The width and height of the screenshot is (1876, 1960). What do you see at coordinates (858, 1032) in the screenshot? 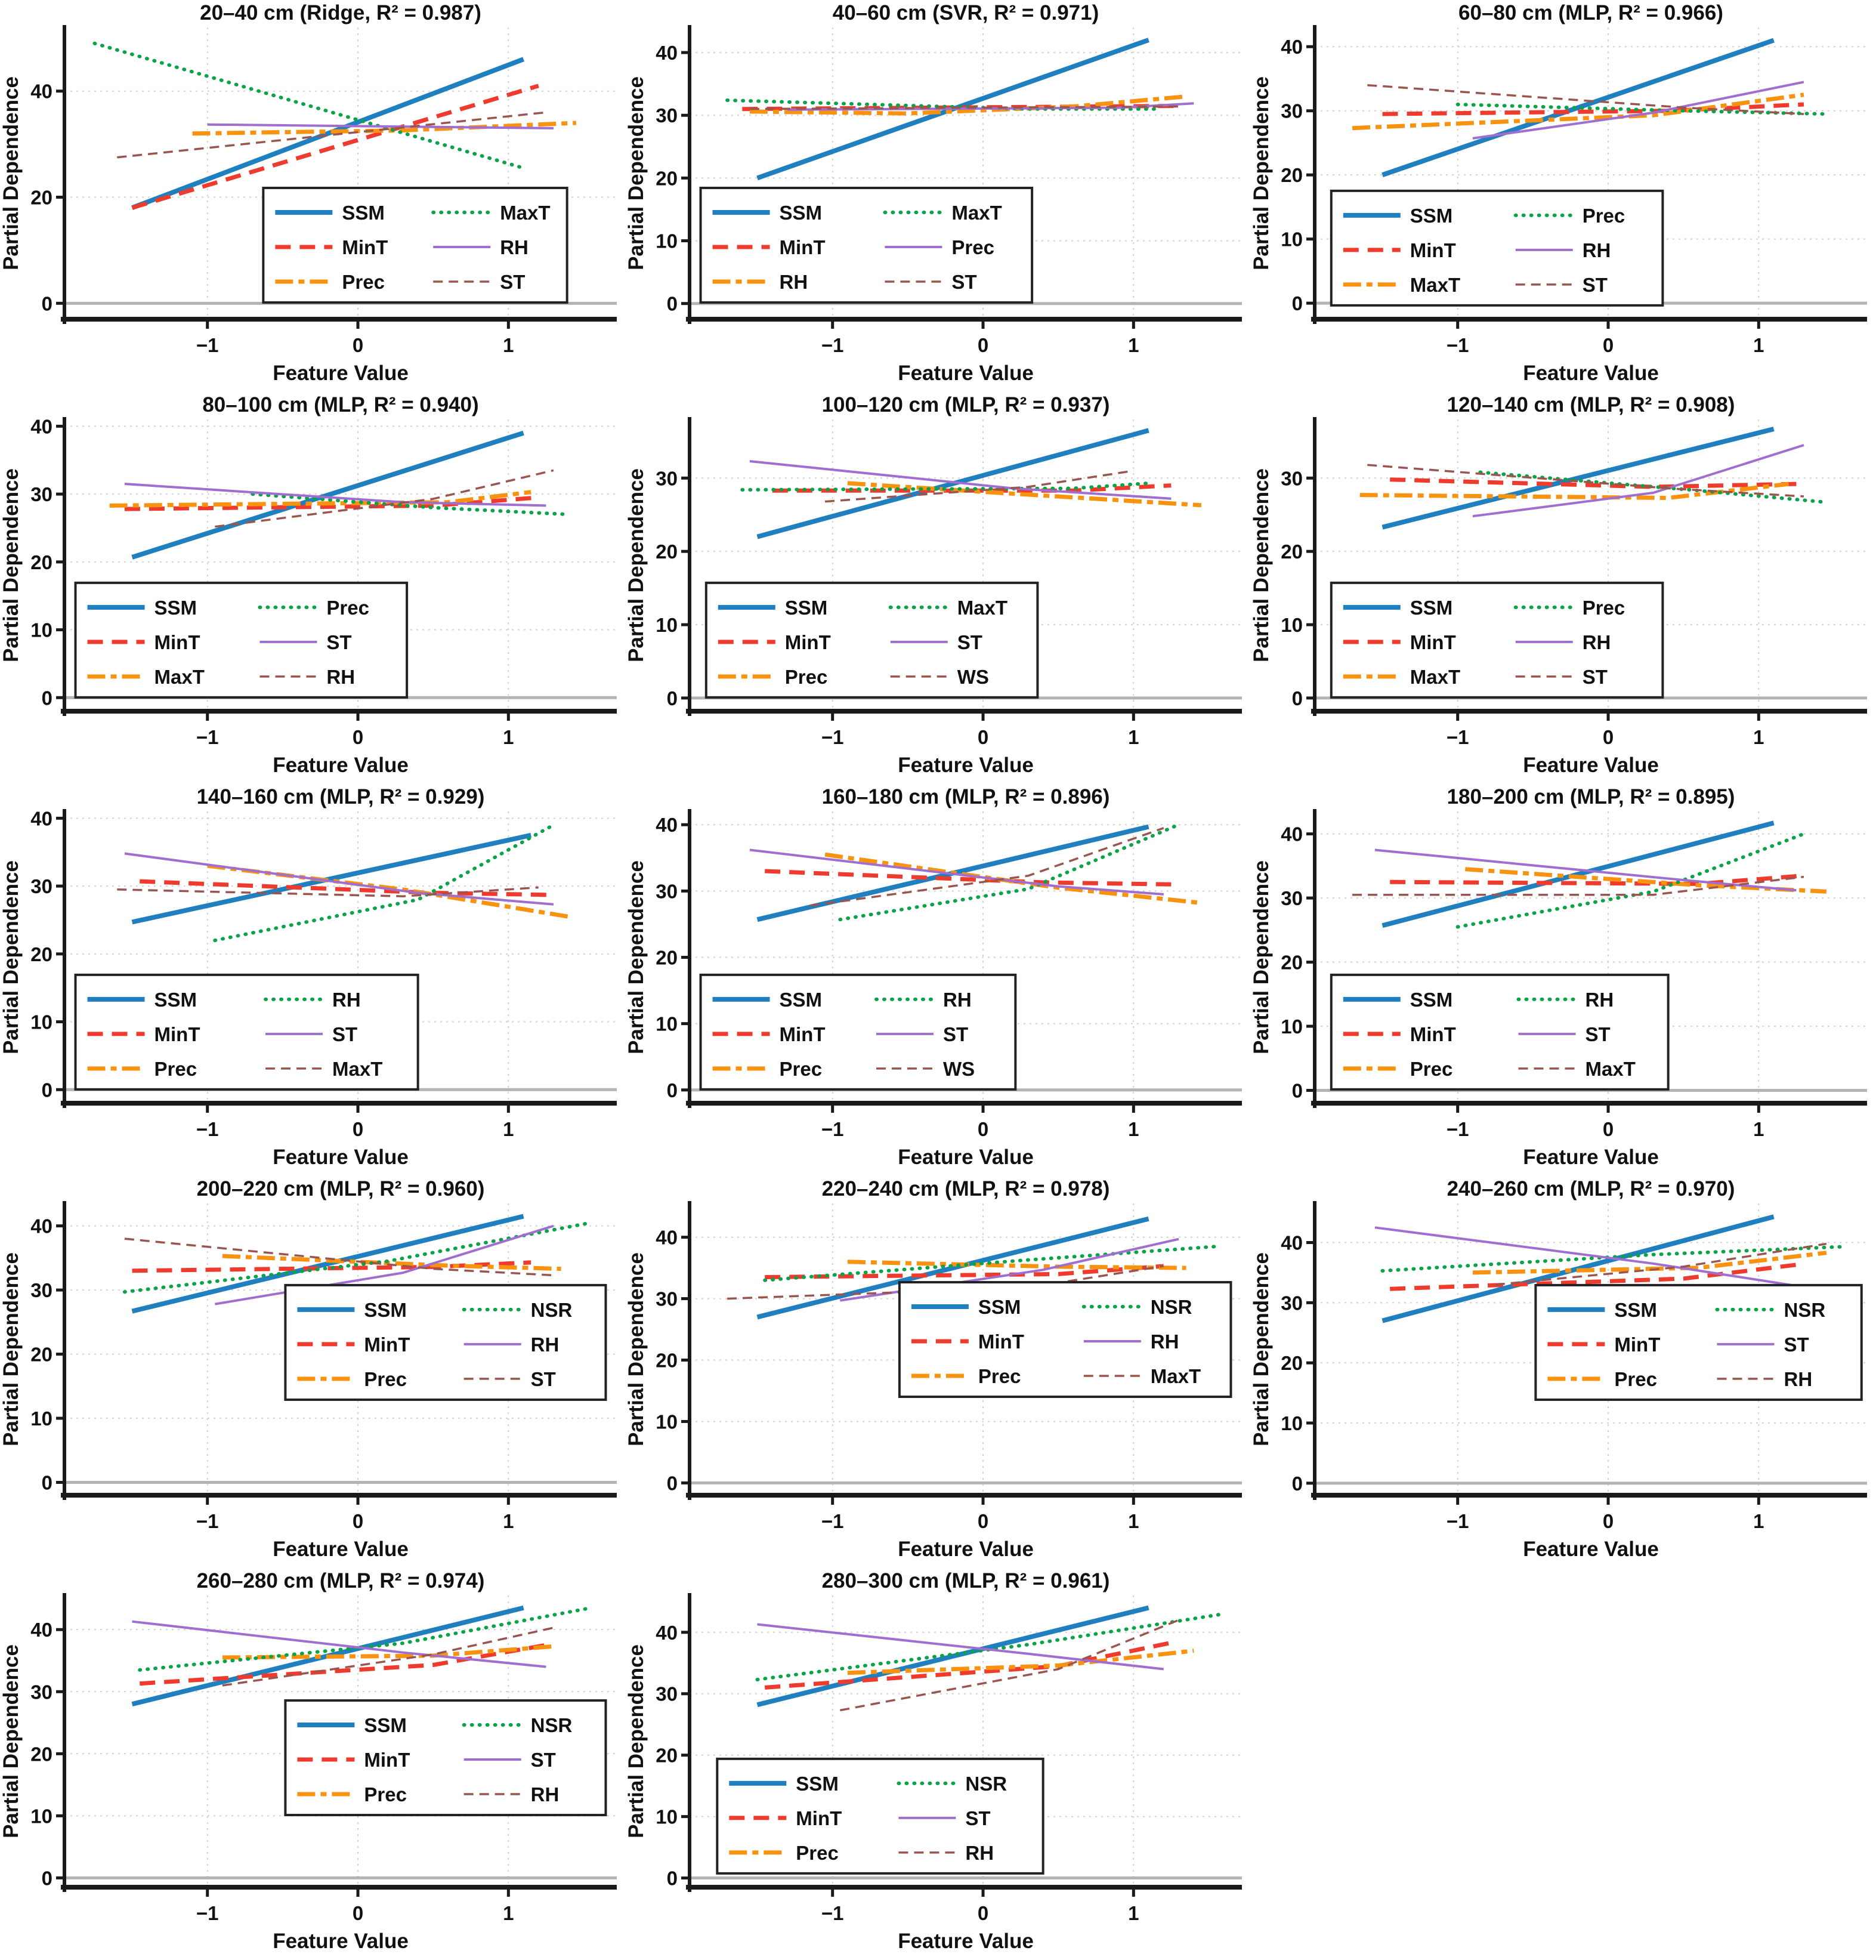
I see `legend: SSM MinT Prec RH ST WS` at bounding box center [858, 1032].